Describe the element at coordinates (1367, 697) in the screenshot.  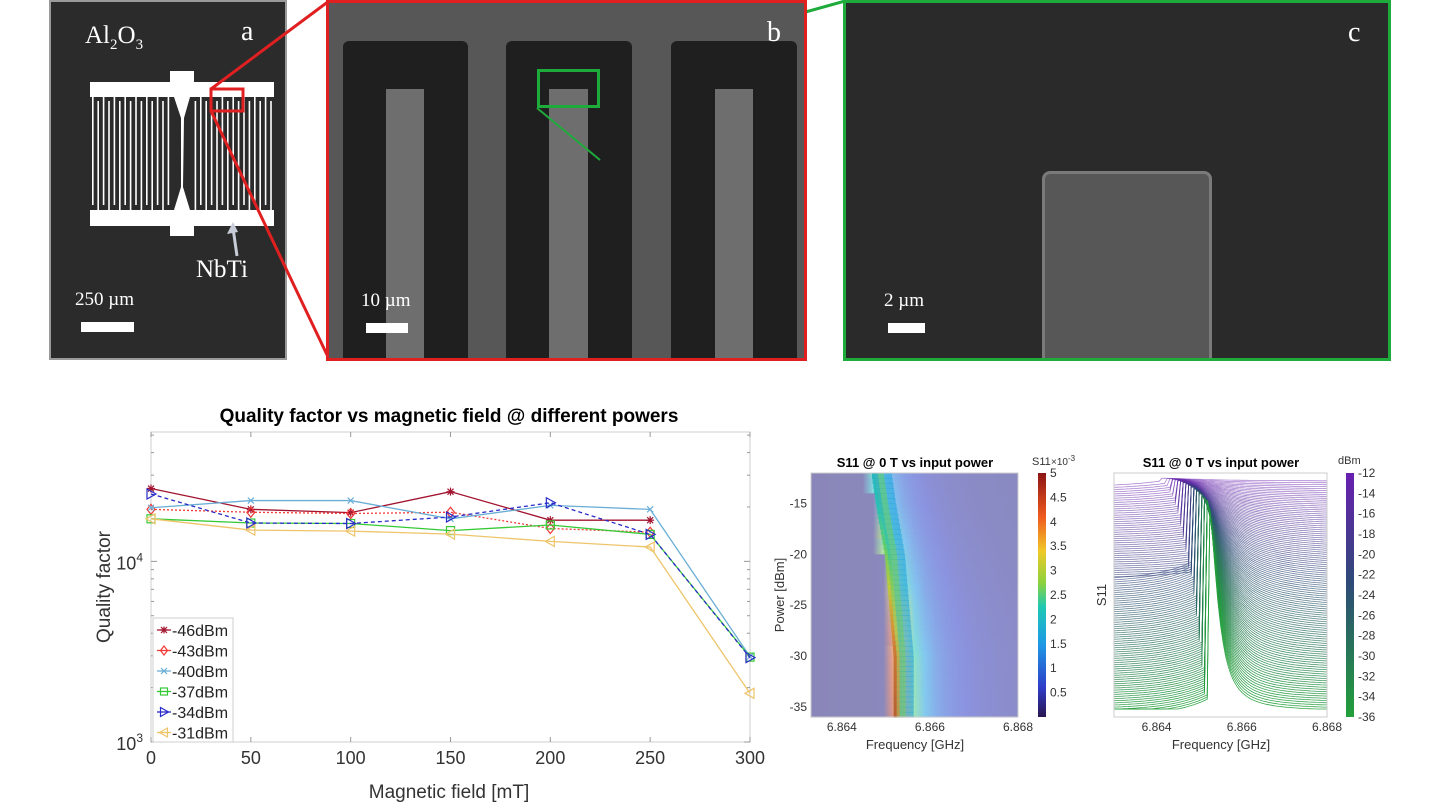
I see `colorbar-tick-label: -34` at that location.